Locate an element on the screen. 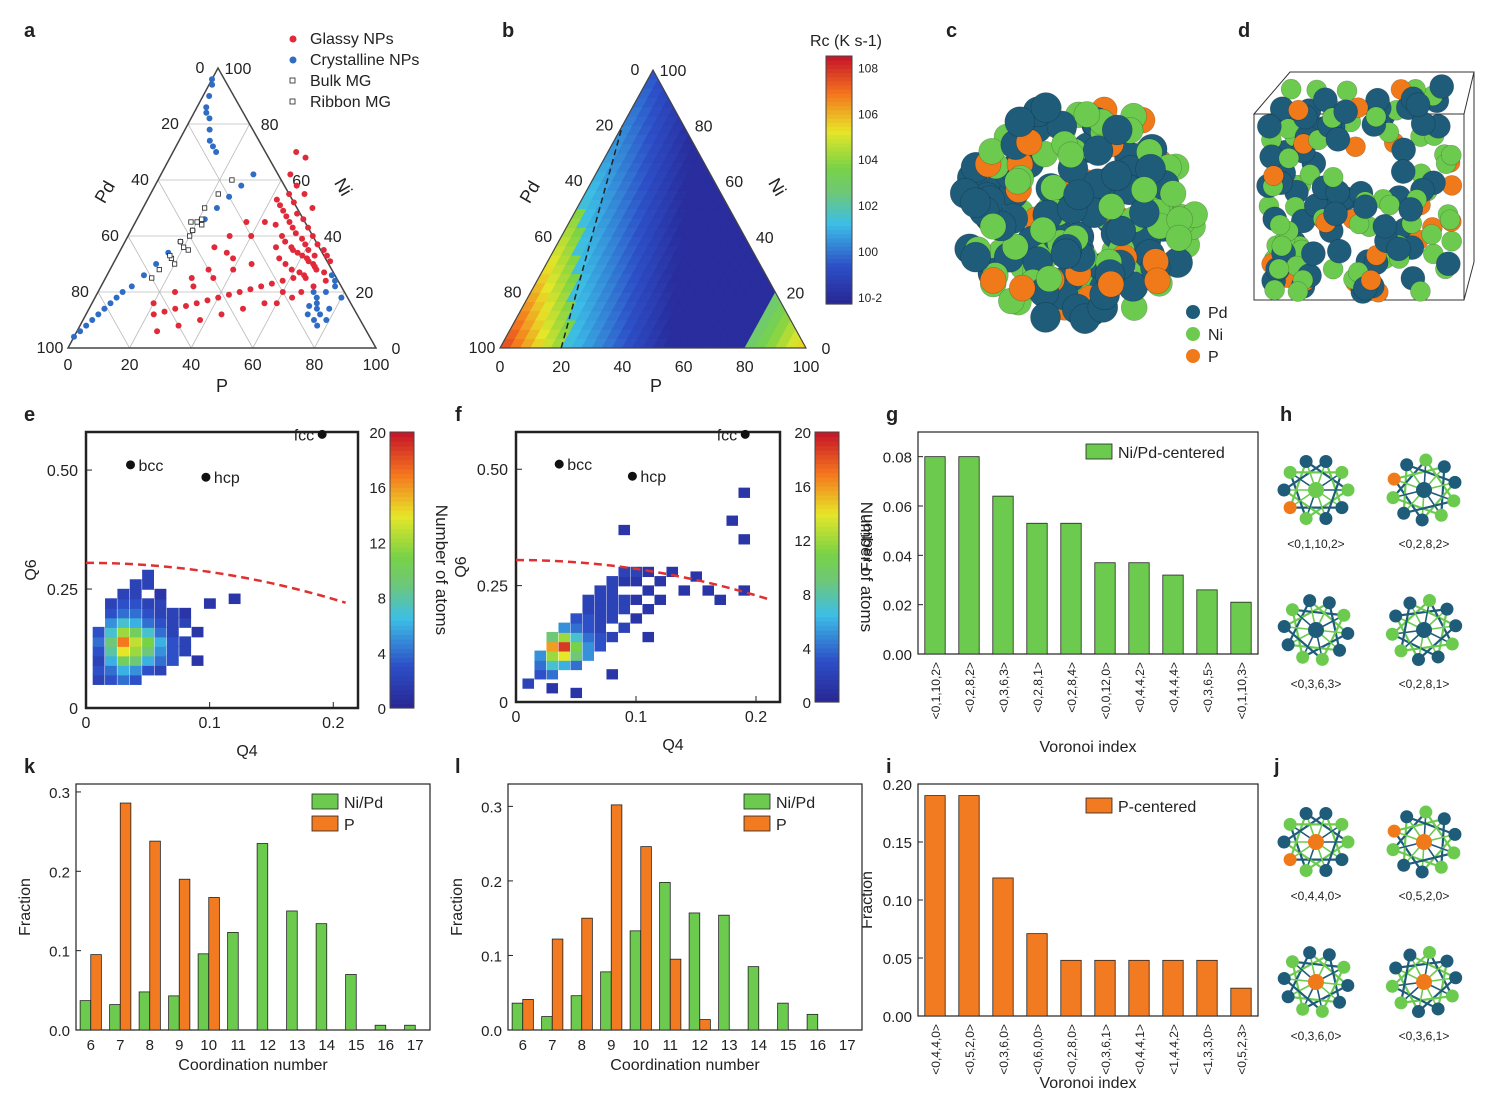 The height and width of the screenshot is (1094, 1504). legend-label: Glassy NPs is located at coordinates (352, 39).